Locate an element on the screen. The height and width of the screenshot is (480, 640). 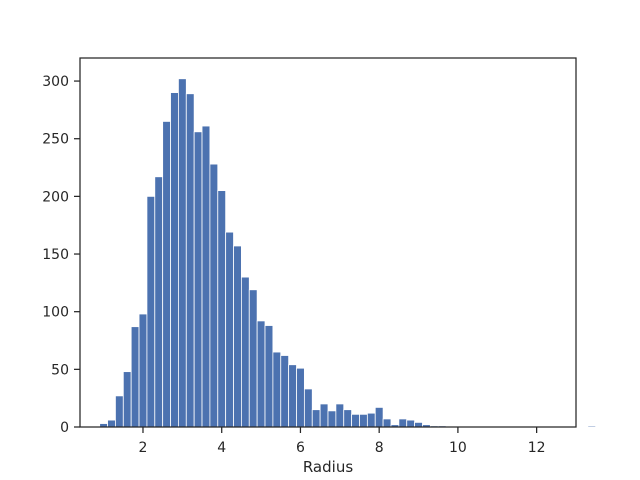
y-axis-ticks: 0 50 100 150 200 250 300 is located at coordinates (61, 255).